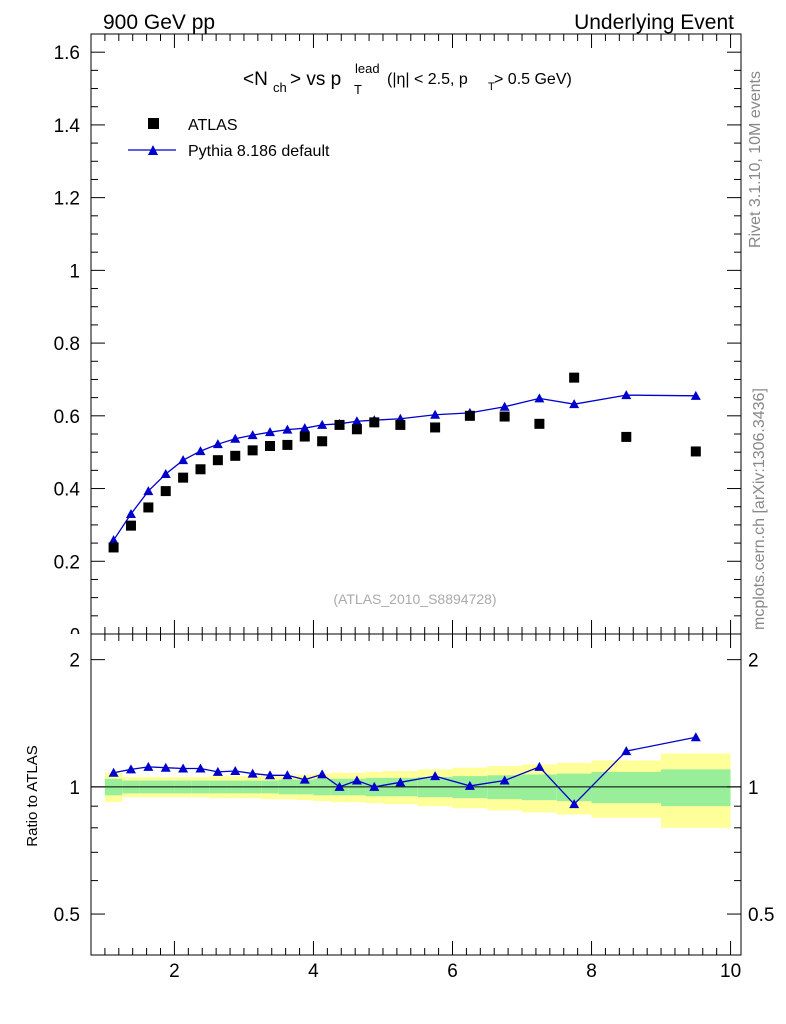 Image resolution: width=786 pixels, height=1024 pixels. Describe the element at coordinates (67, 915) in the screenshot. I see `ratio-y-tick-label-left: 0.5` at that location.